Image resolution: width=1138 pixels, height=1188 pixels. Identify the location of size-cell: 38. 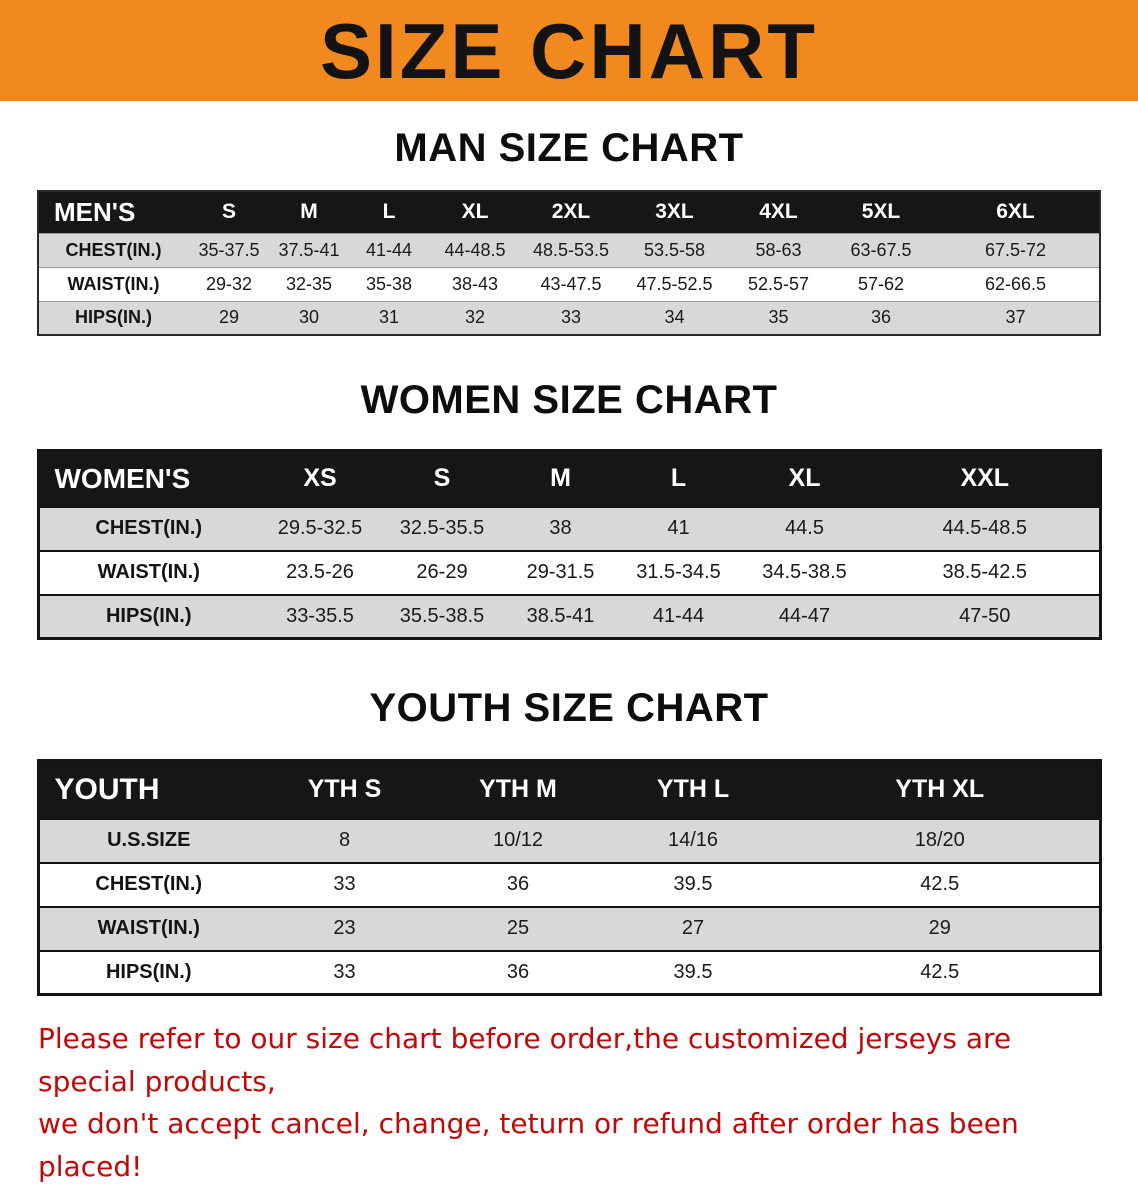
(560, 528).